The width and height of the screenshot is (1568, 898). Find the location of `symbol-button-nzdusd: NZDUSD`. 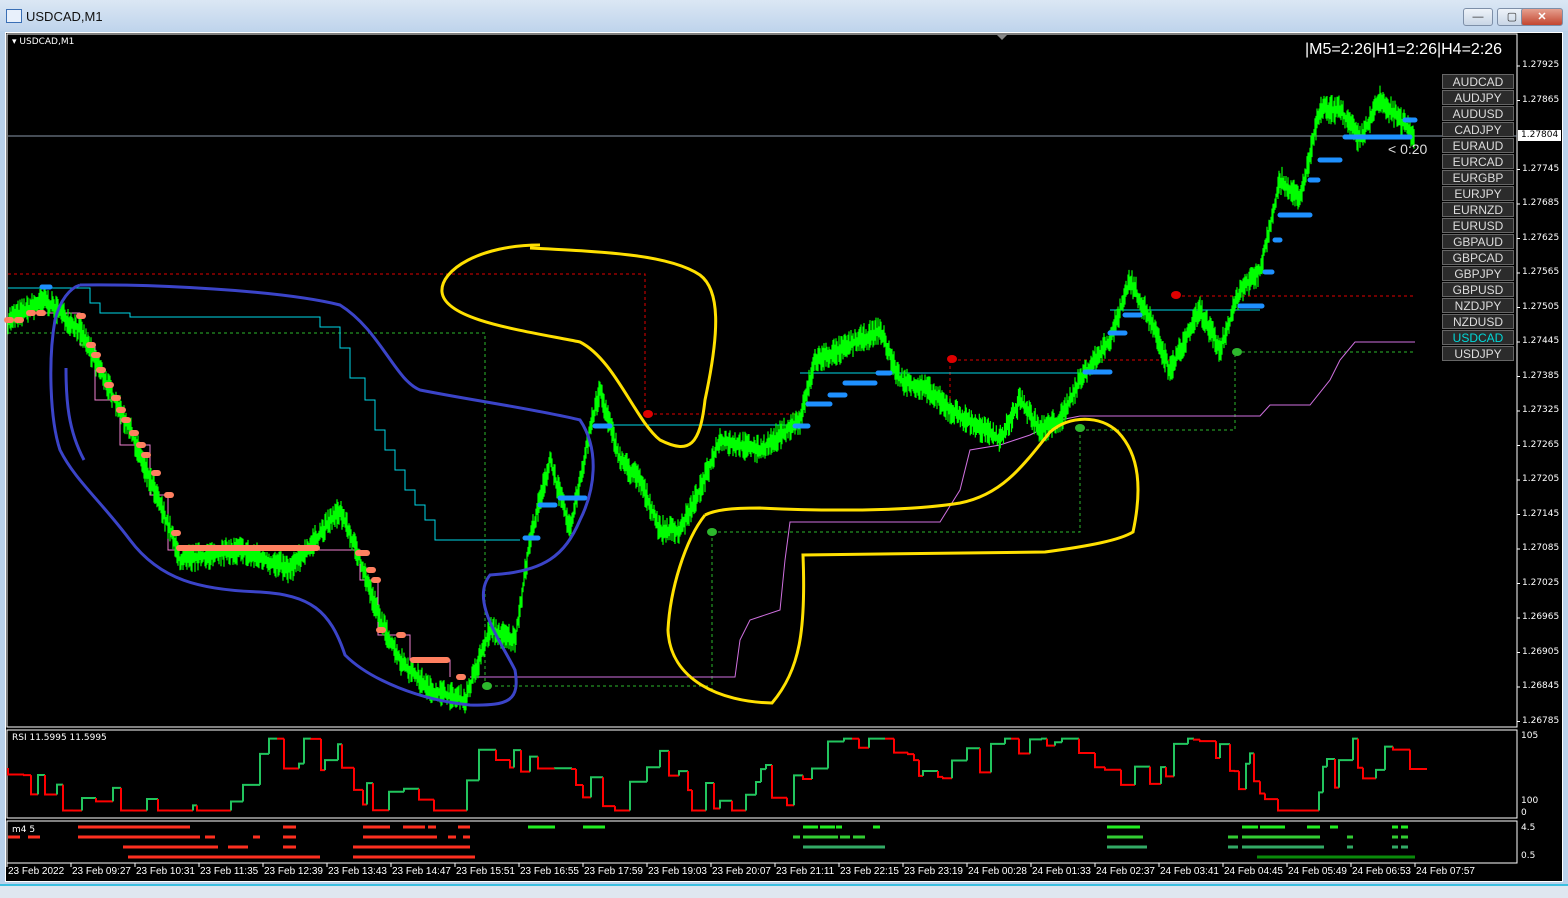

symbol-button-nzdusd: NZDUSD is located at coordinates (1478, 321).